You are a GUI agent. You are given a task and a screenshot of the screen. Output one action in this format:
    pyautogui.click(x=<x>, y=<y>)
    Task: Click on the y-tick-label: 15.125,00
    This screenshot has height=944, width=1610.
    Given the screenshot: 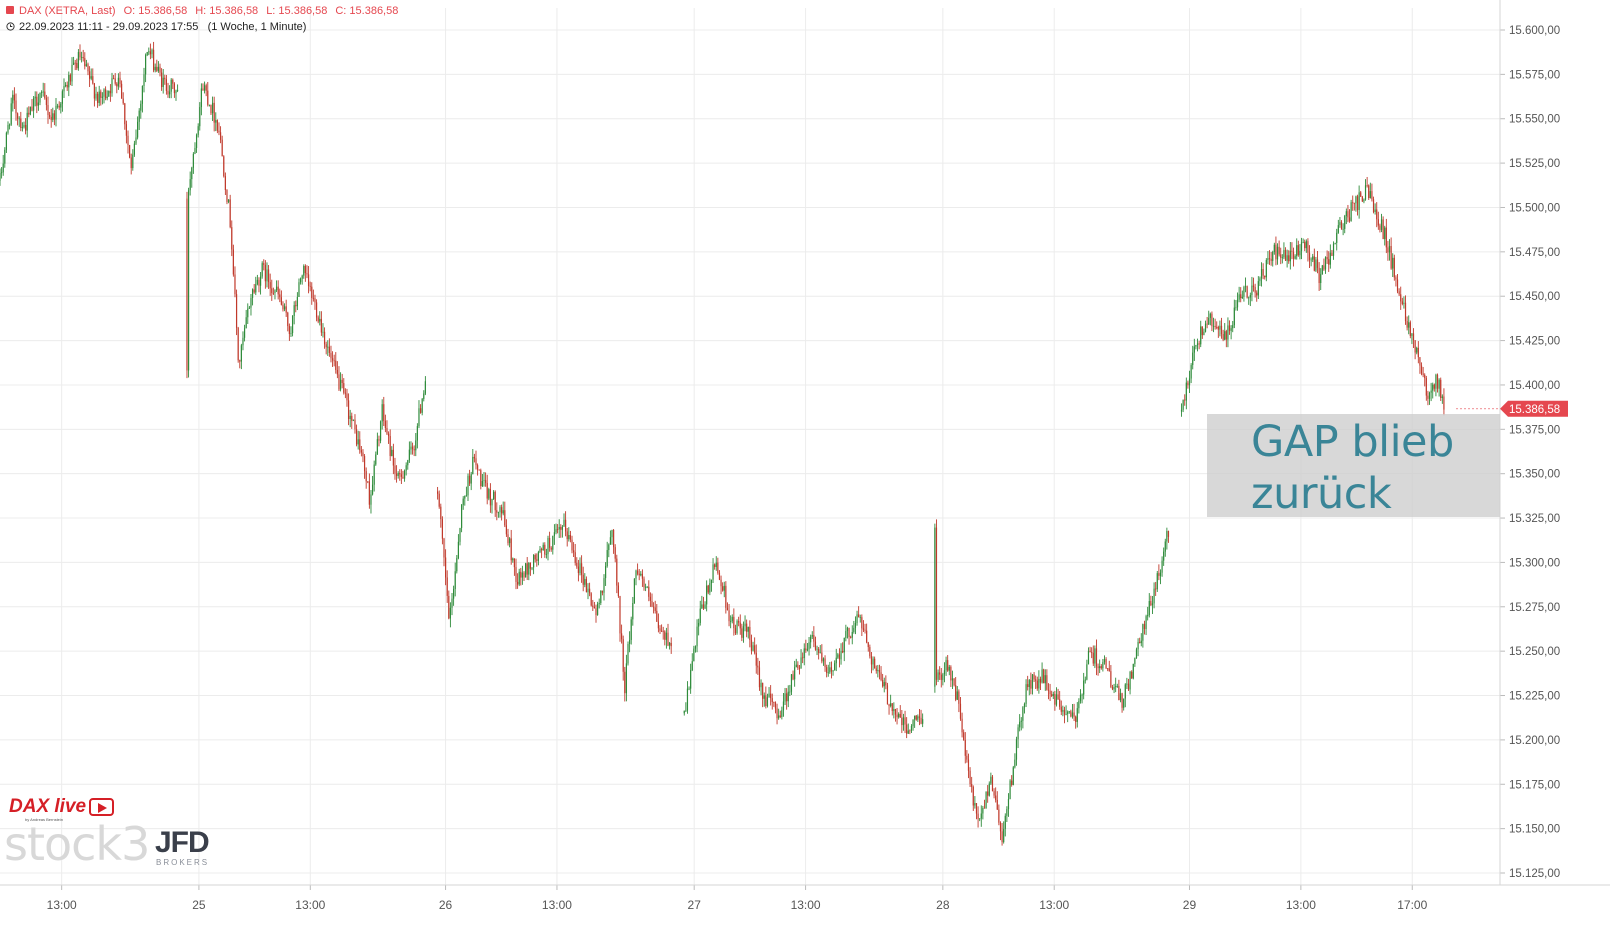 What is the action you would take?
    pyautogui.click(x=1534, y=874)
    